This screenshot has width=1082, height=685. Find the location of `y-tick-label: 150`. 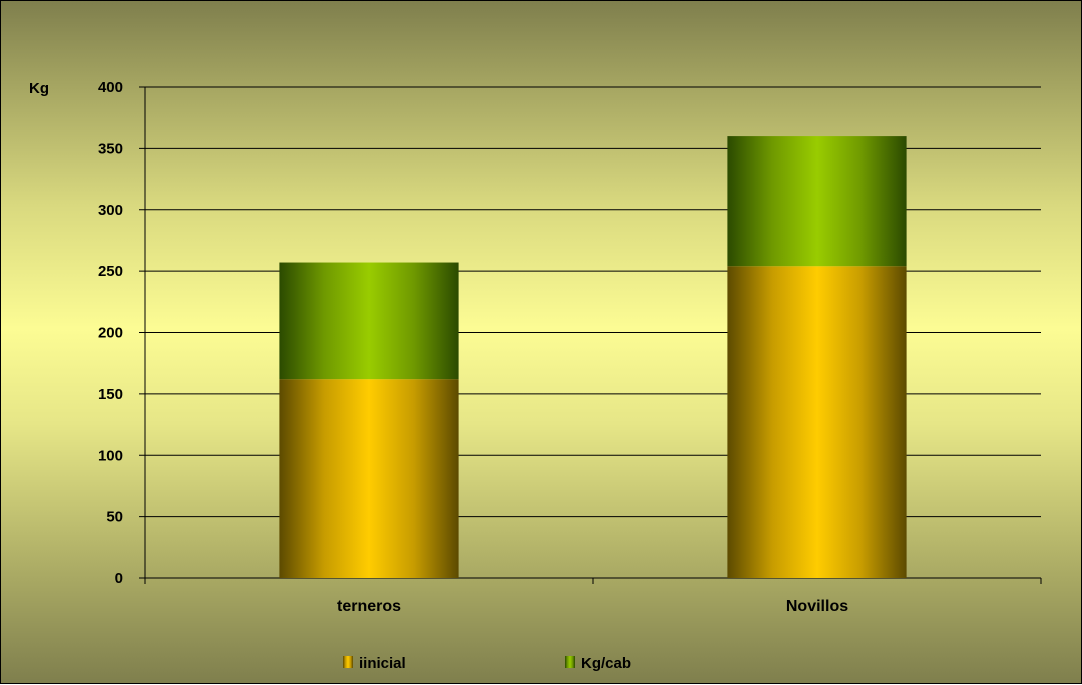

y-tick-label: 150 is located at coordinates (110, 394).